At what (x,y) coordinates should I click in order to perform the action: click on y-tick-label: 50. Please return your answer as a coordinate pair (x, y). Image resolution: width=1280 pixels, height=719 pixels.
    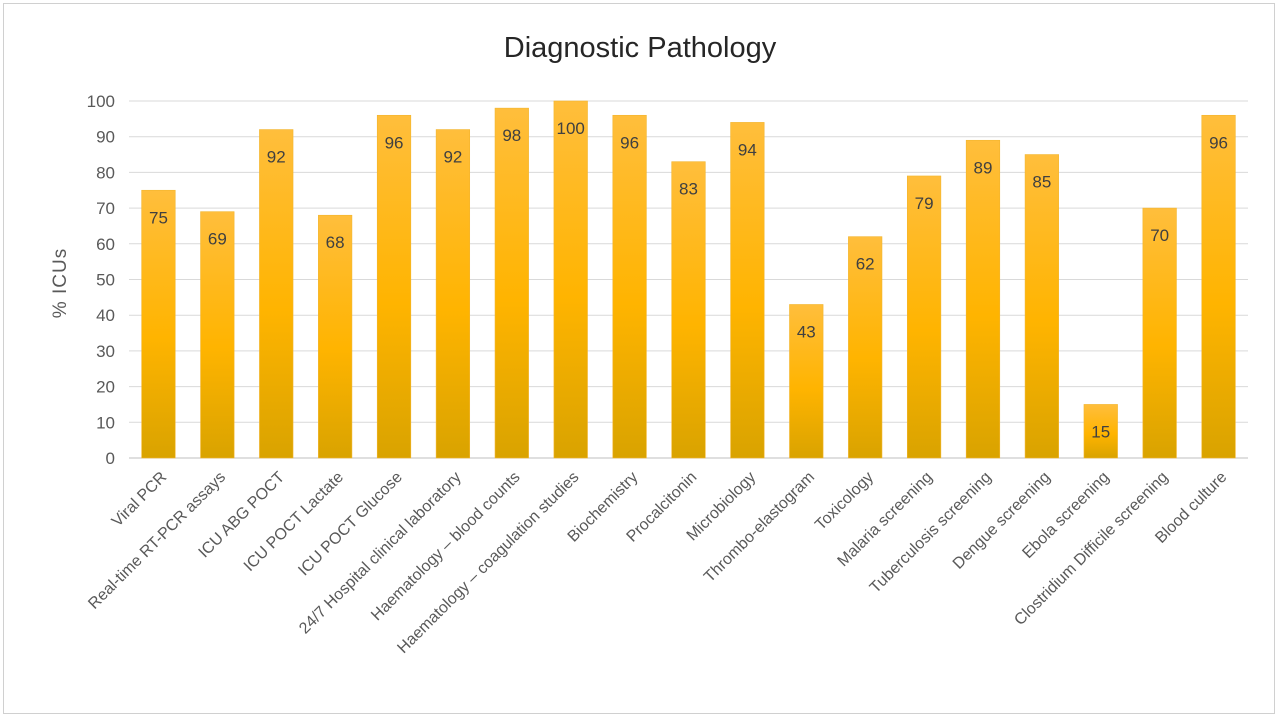
    Looking at the image, I should click on (105, 280).